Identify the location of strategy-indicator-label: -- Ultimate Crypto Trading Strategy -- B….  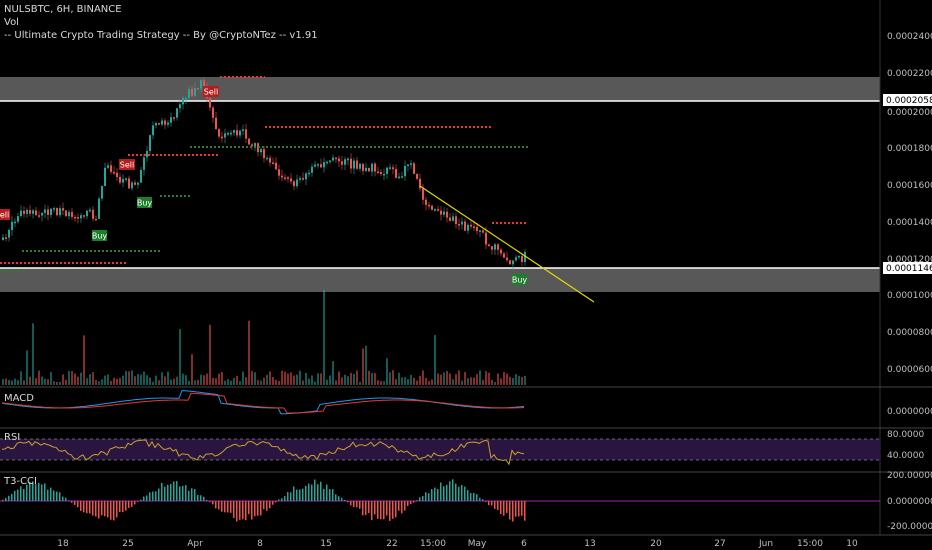
(161, 35).